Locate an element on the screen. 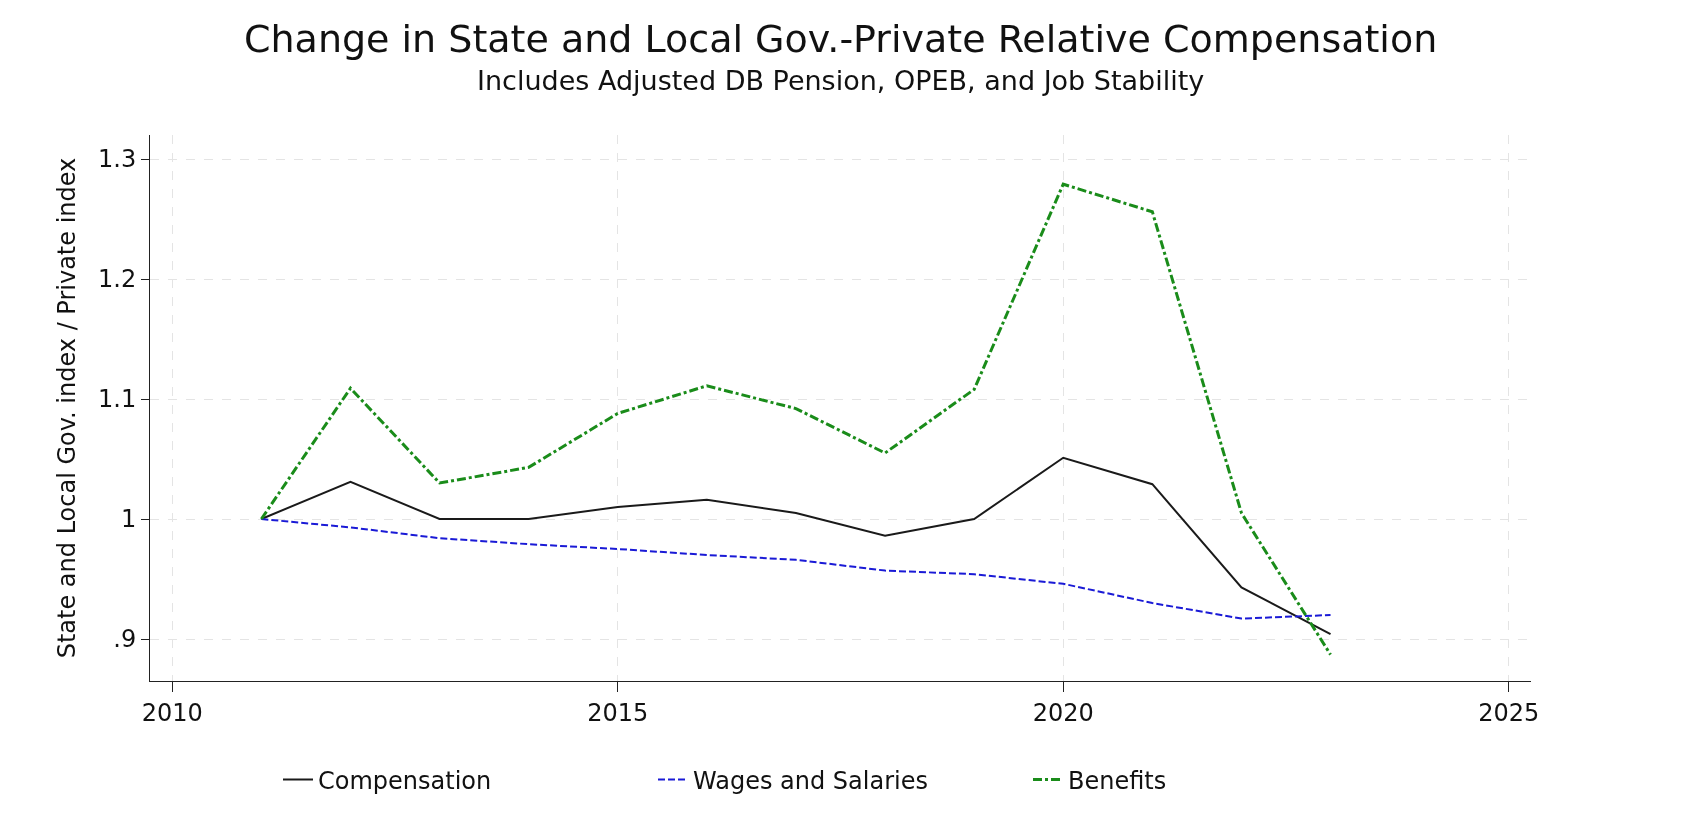 This screenshot has height=814, width=1701. y-tick-label: 1.3 is located at coordinates (117, 159).